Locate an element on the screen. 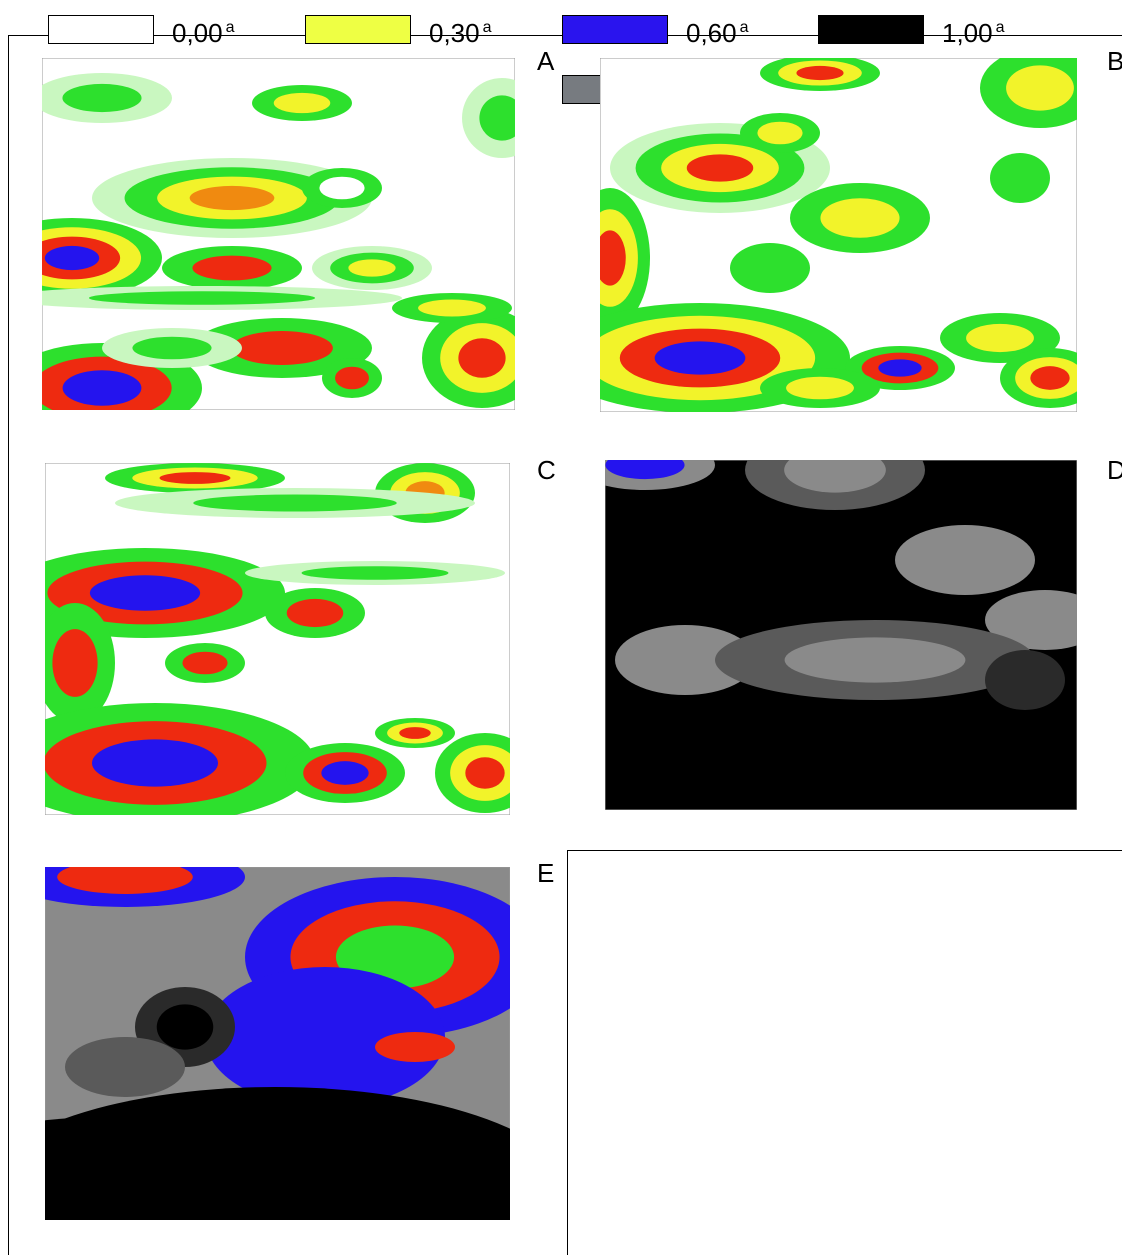 The height and width of the screenshot is (1255, 1122). panel-label: B is located at coordinates (1114, 61).